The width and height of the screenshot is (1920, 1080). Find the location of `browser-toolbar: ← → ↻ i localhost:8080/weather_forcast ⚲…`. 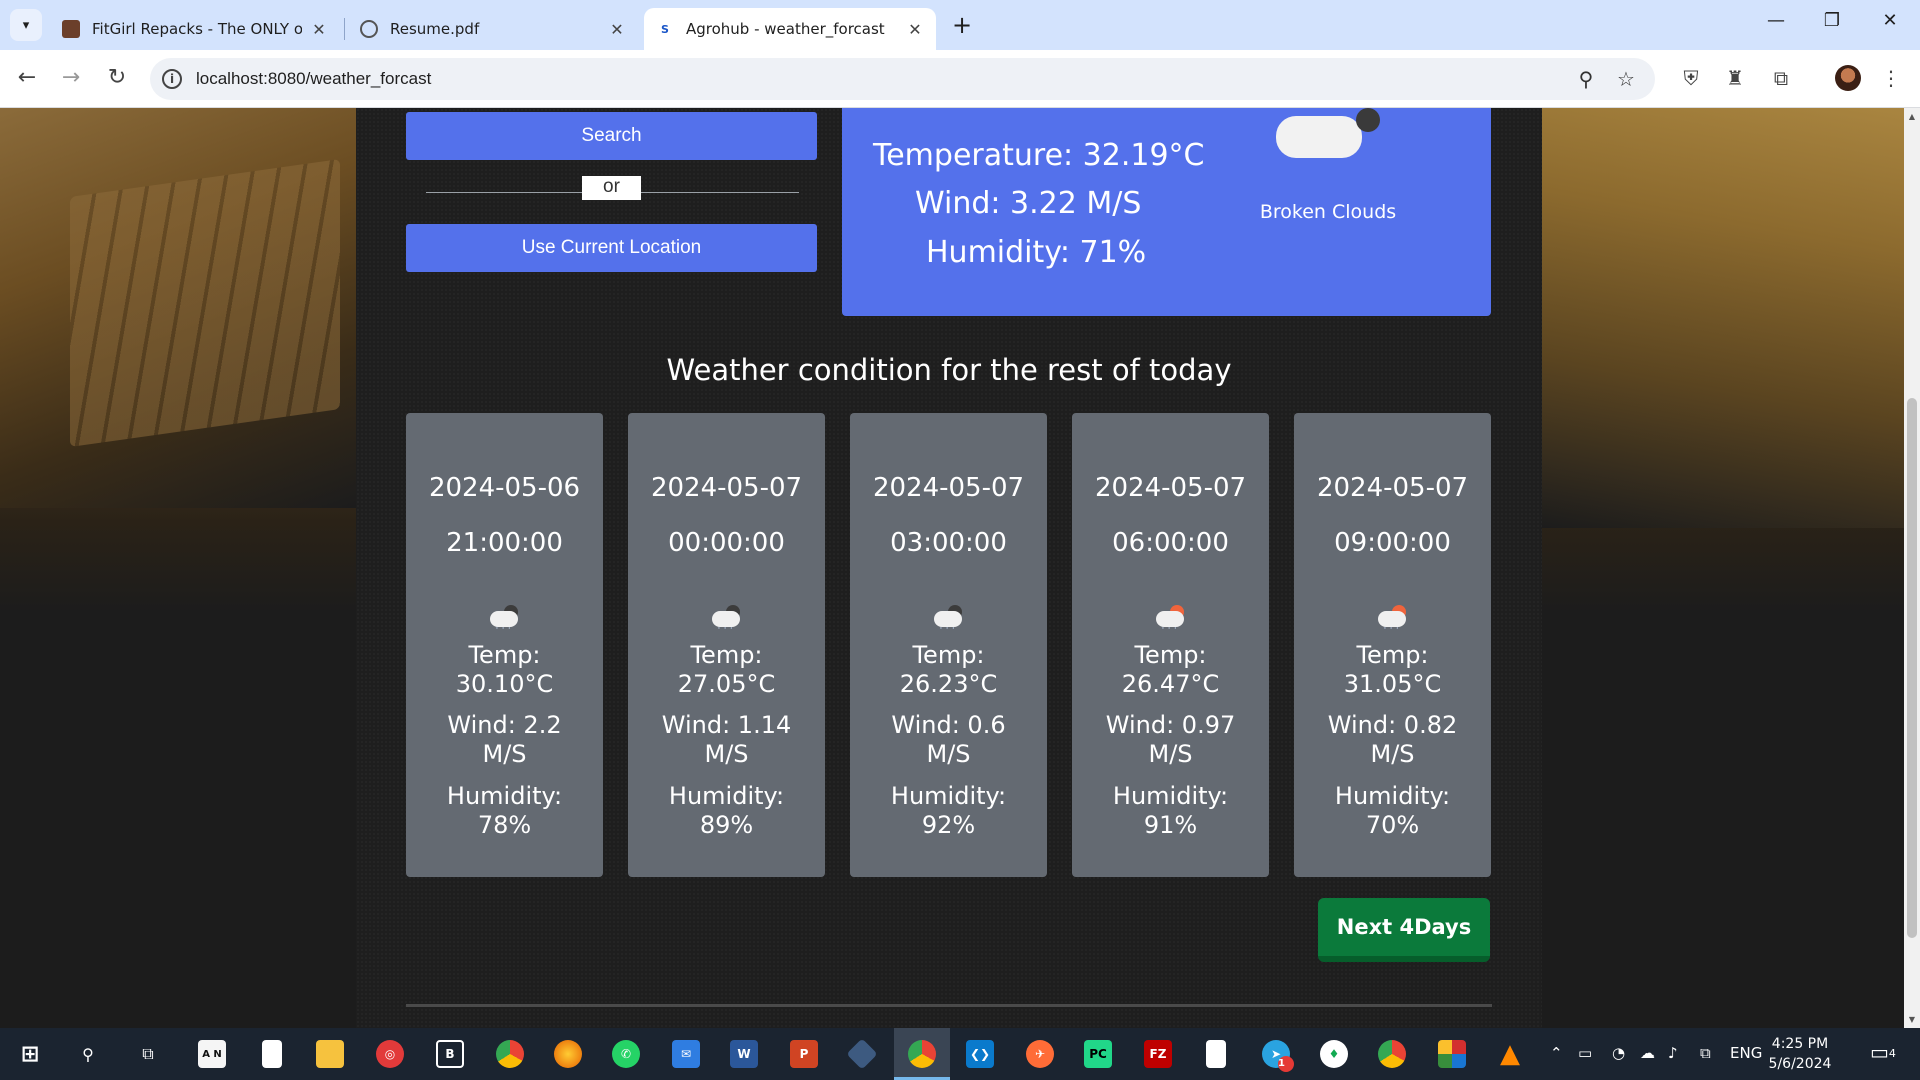

browser-toolbar: ← → ↻ i localhost:8080/weather_forcast ⚲… is located at coordinates (960, 79).